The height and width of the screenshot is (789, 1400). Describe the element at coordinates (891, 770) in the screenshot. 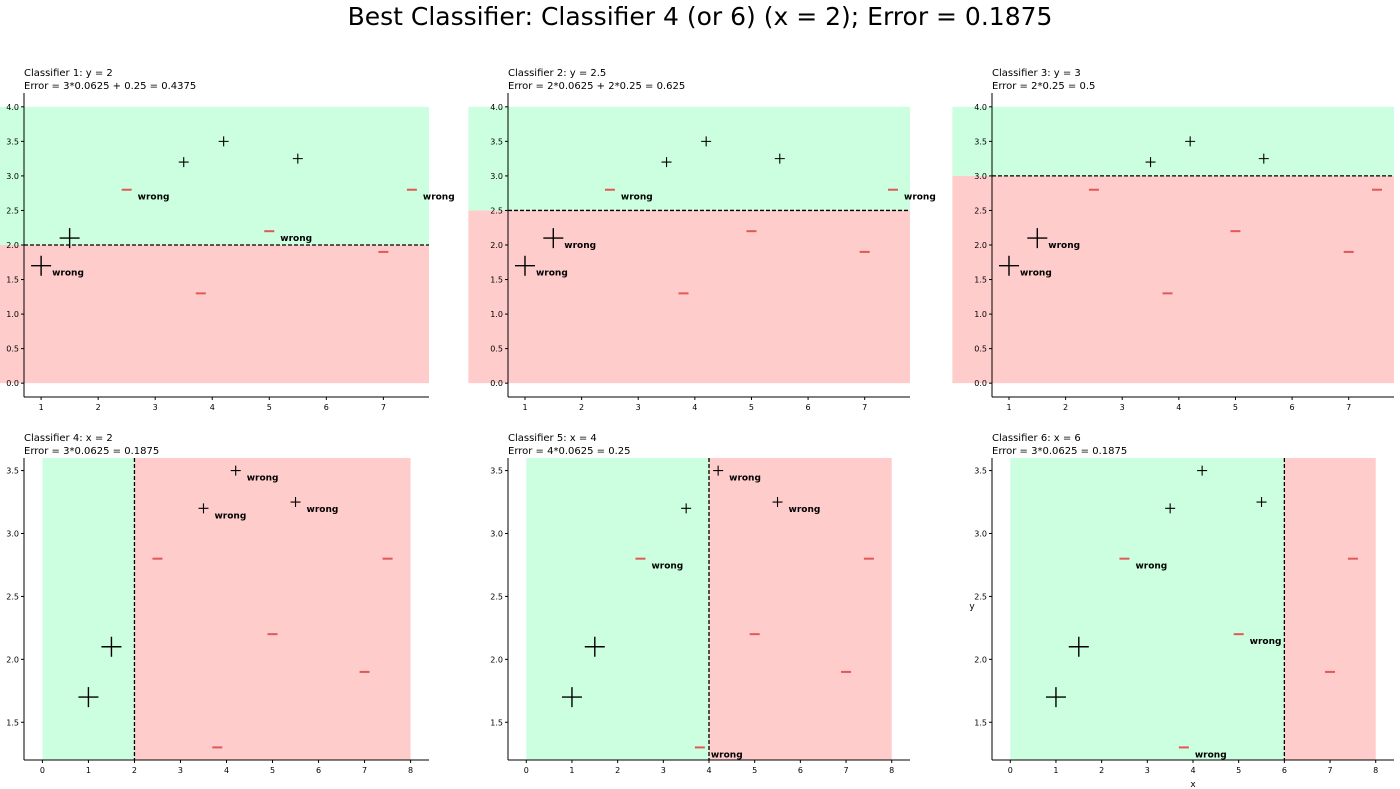

I see `x-tick-label: 8` at that location.